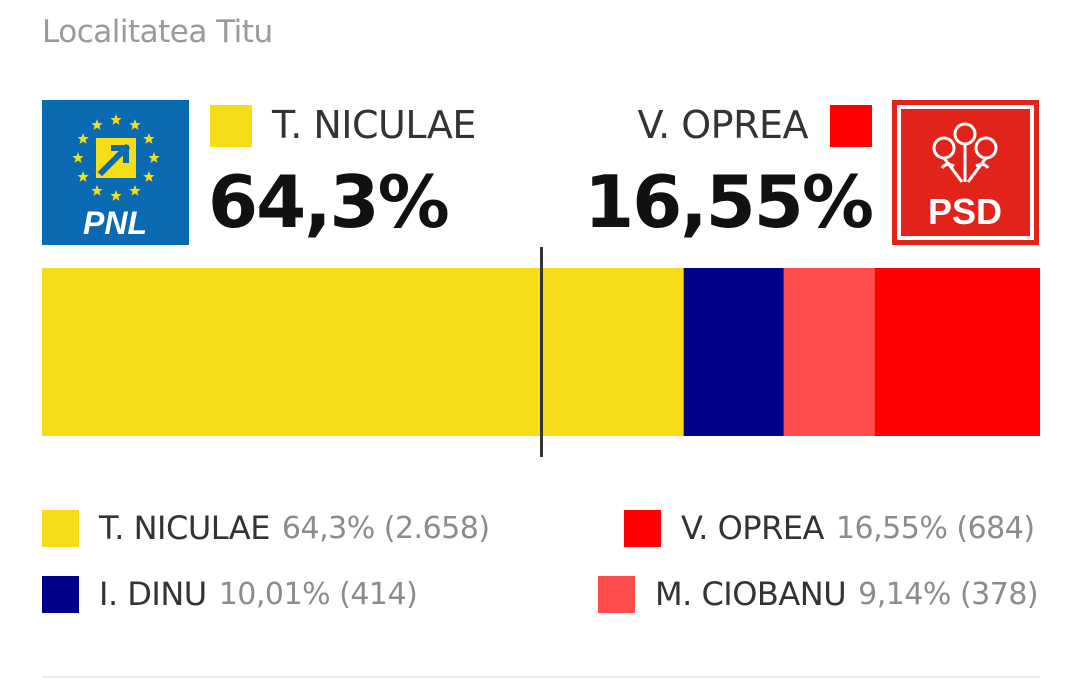 This screenshot has width=1080, height=680. What do you see at coordinates (363, 352) in the screenshot?
I see `bar-segment-t-niculae` at bounding box center [363, 352].